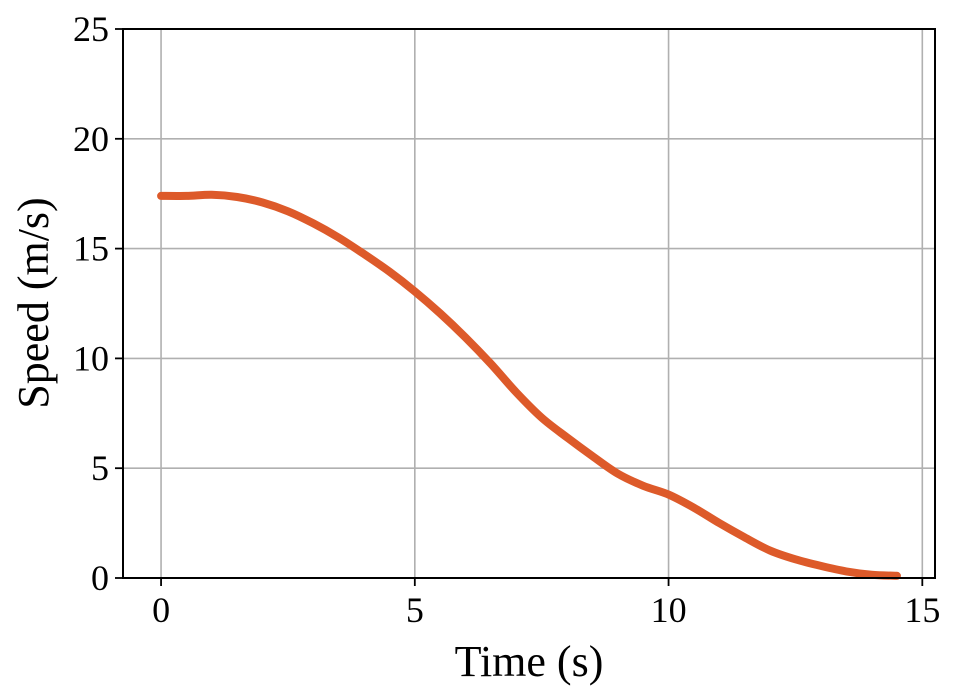 This screenshot has width=960, height=699. Describe the element at coordinates (922, 610) in the screenshot. I see `x-tick-label: 15` at that location.